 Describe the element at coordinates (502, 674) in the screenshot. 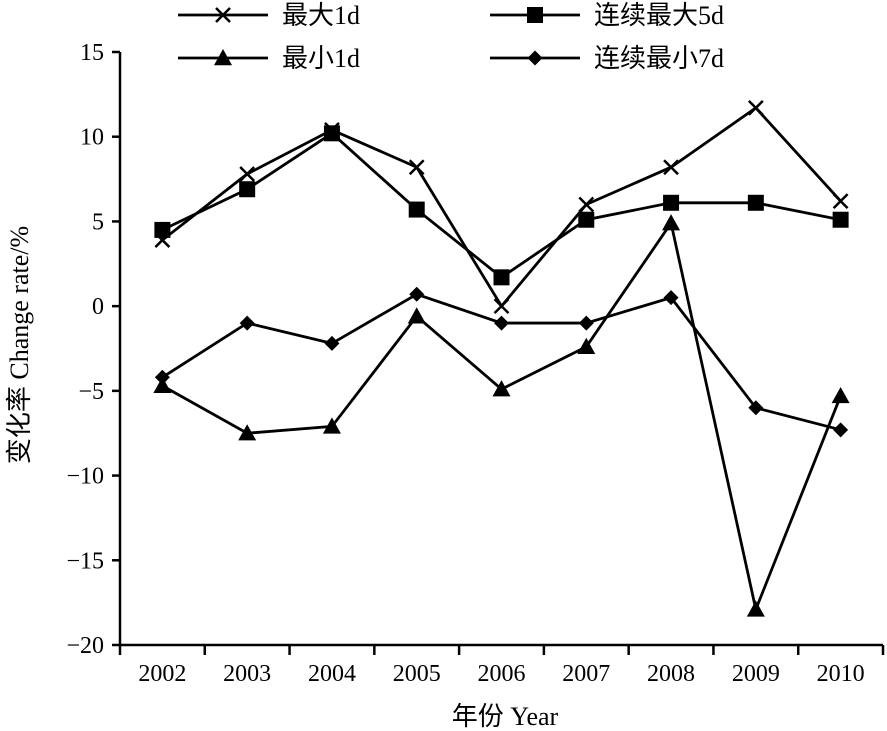

I see `x-tick-label: 2006` at that location.